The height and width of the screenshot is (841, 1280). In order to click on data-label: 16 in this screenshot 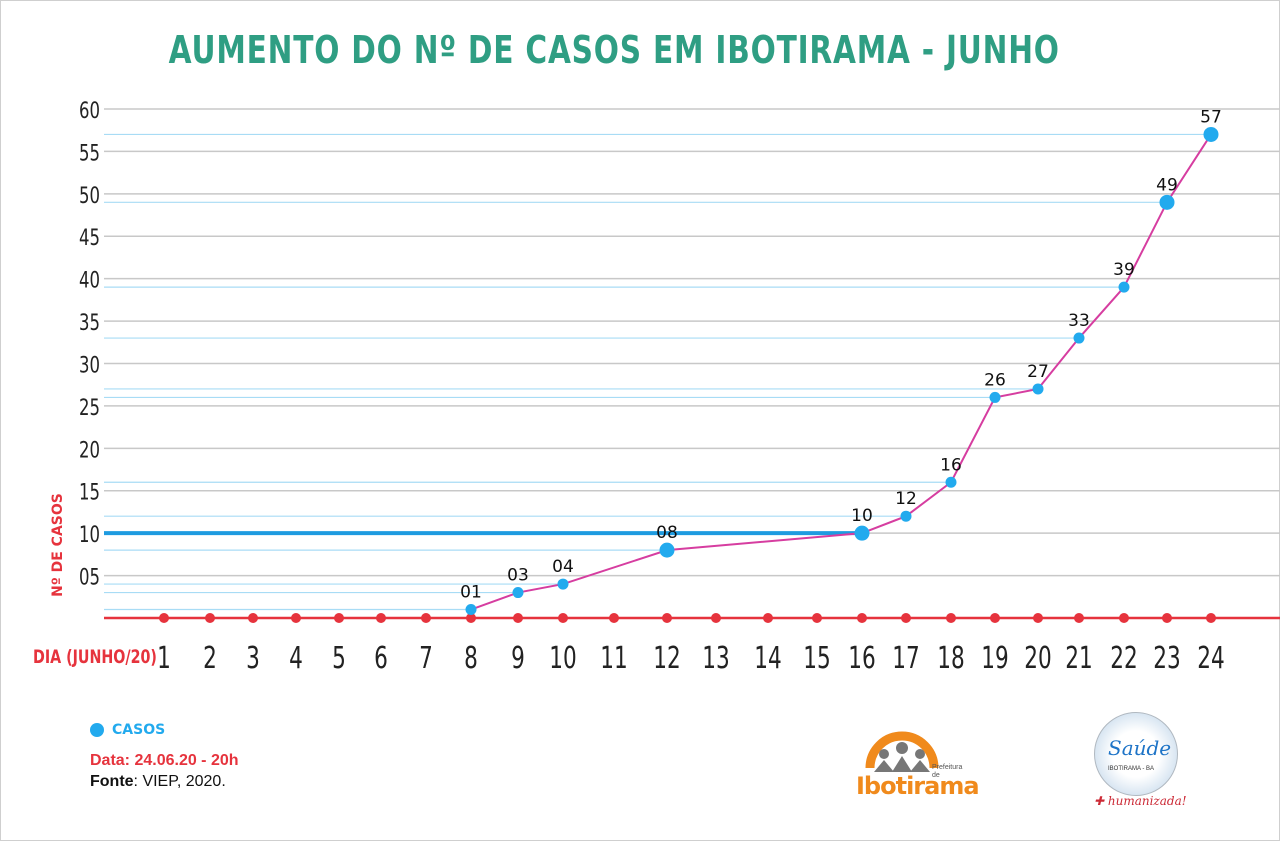, I will do `click(951, 465)`.